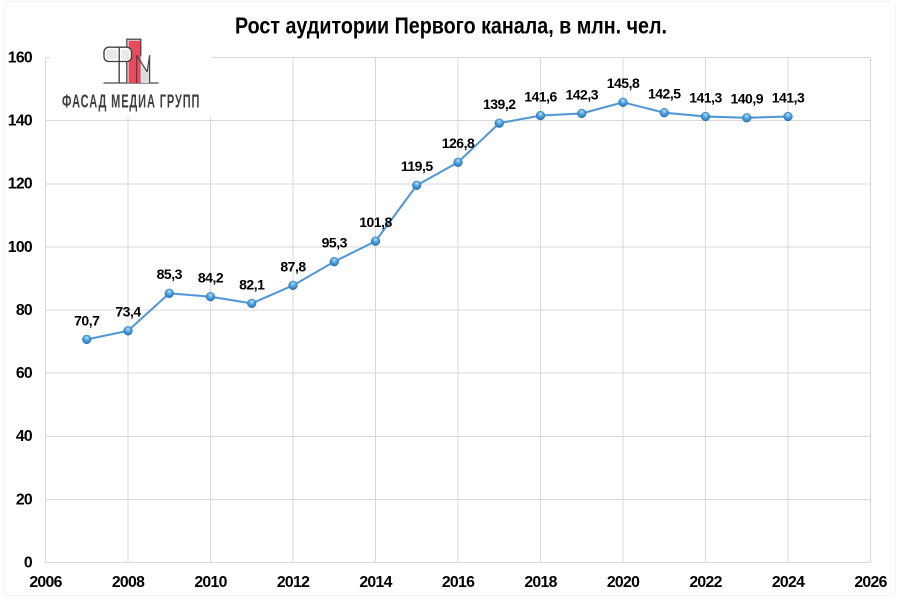 The image size is (900, 600). I want to click on svg-text: 0, so click(28, 562).